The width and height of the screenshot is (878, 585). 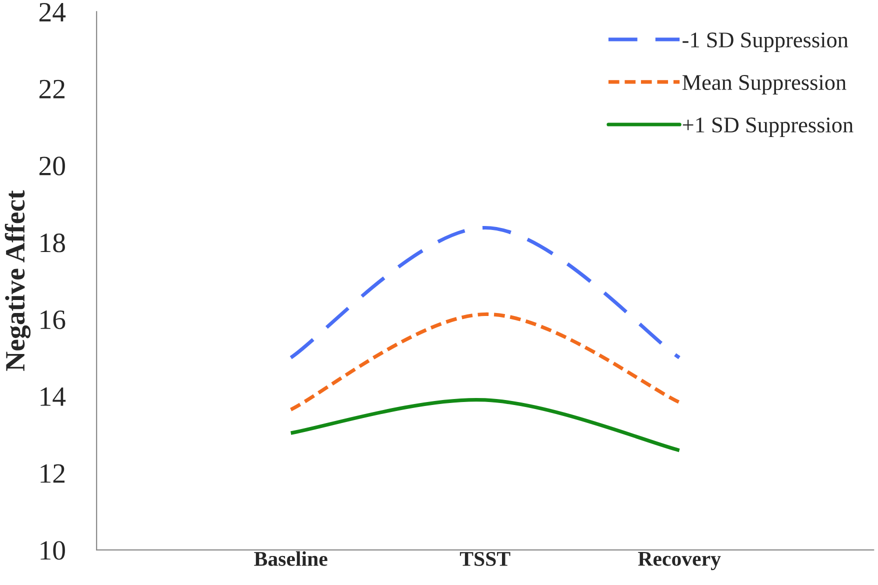 I want to click on y-tick-label: 20, so click(x=52, y=166).